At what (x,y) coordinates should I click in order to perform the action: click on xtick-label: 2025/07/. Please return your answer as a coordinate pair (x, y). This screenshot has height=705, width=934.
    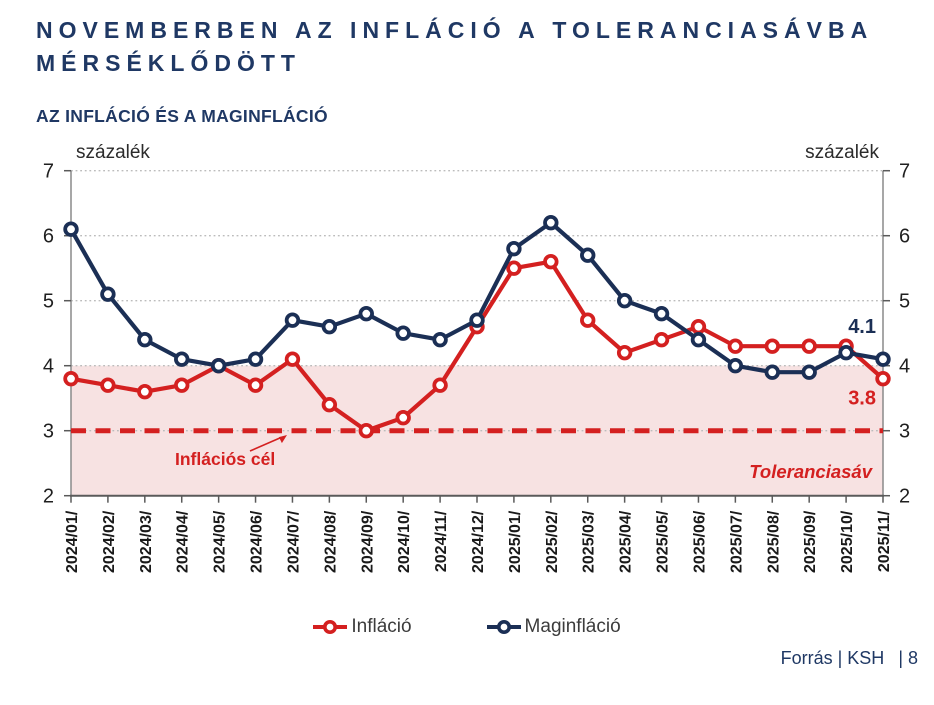
    Looking at the image, I should click on (736, 541).